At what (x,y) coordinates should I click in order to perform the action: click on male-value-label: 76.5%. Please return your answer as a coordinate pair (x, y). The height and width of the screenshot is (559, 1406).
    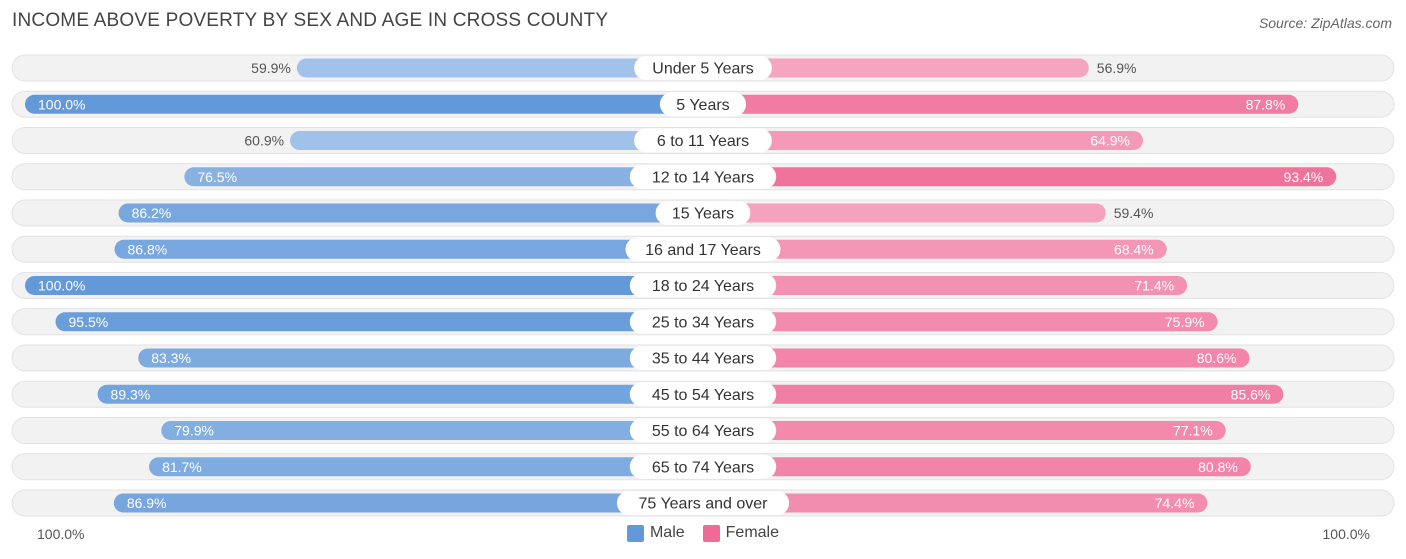
    Looking at the image, I should click on (217, 177).